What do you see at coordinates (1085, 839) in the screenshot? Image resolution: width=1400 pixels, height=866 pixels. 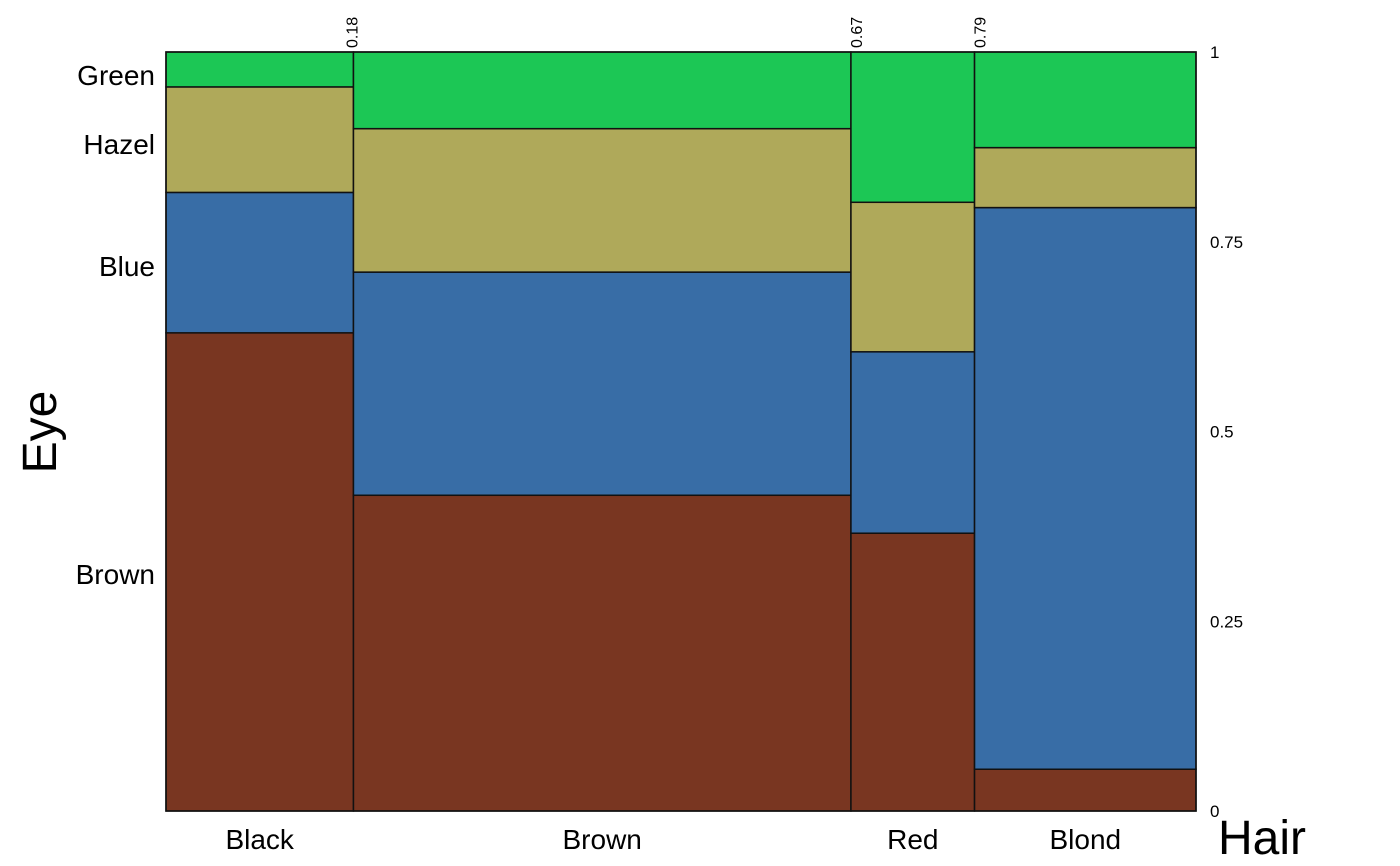 I see `hair-category-label: Blond` at bounding box center [1085, 839].